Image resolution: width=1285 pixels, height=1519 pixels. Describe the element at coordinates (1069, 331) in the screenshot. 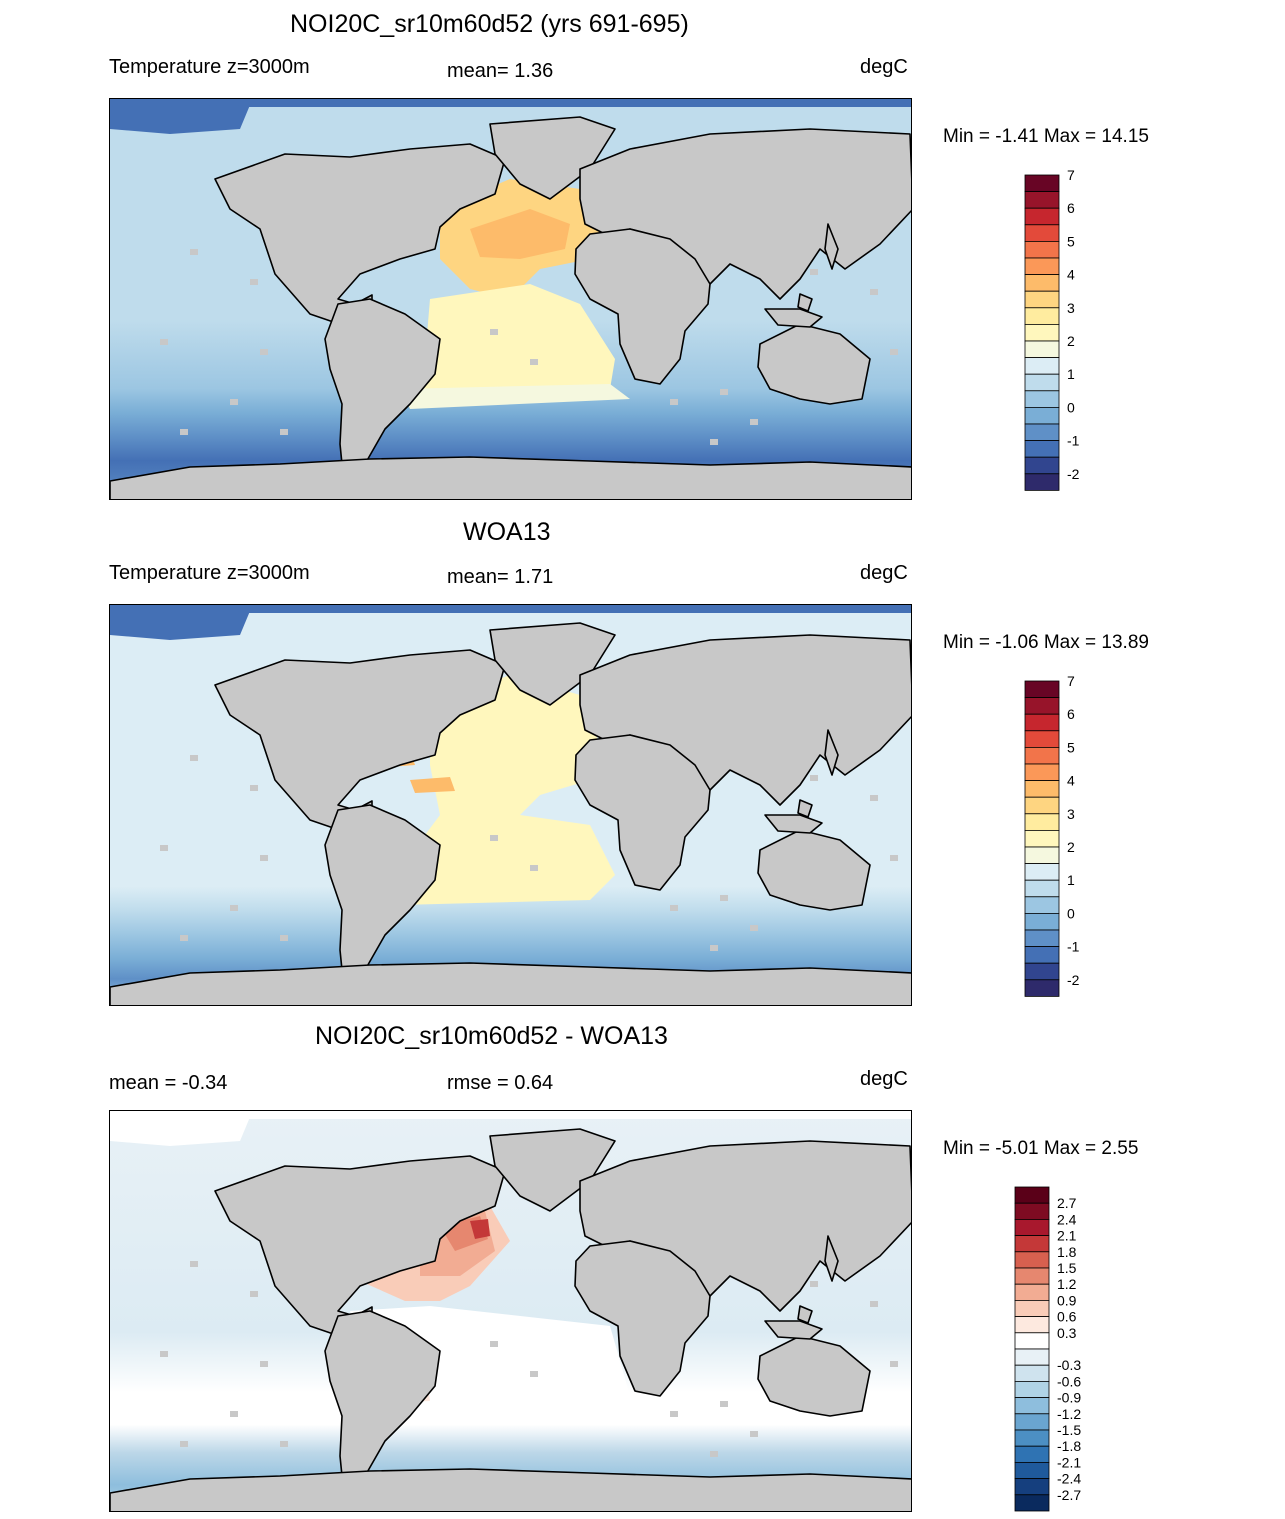

I see `panel-1-colorbar: -2 -1 0 1 2 3 4 5 6 7` at that location.